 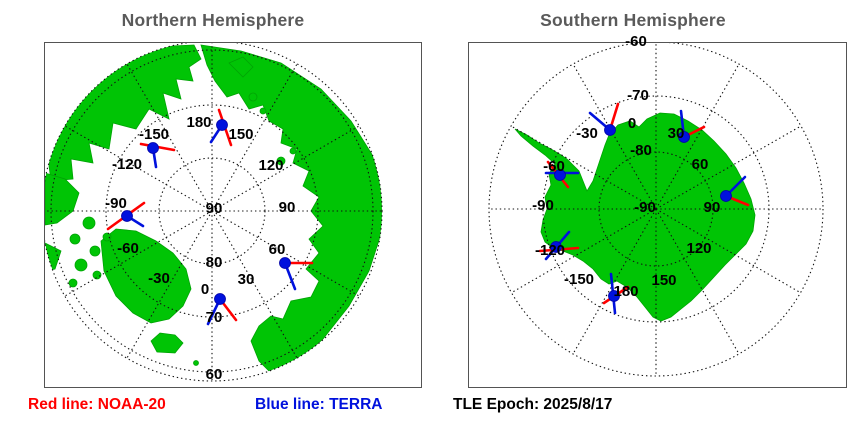 I want to click on legend-noaa20: Red line: NOAA-20, so click(x=97, y=404).